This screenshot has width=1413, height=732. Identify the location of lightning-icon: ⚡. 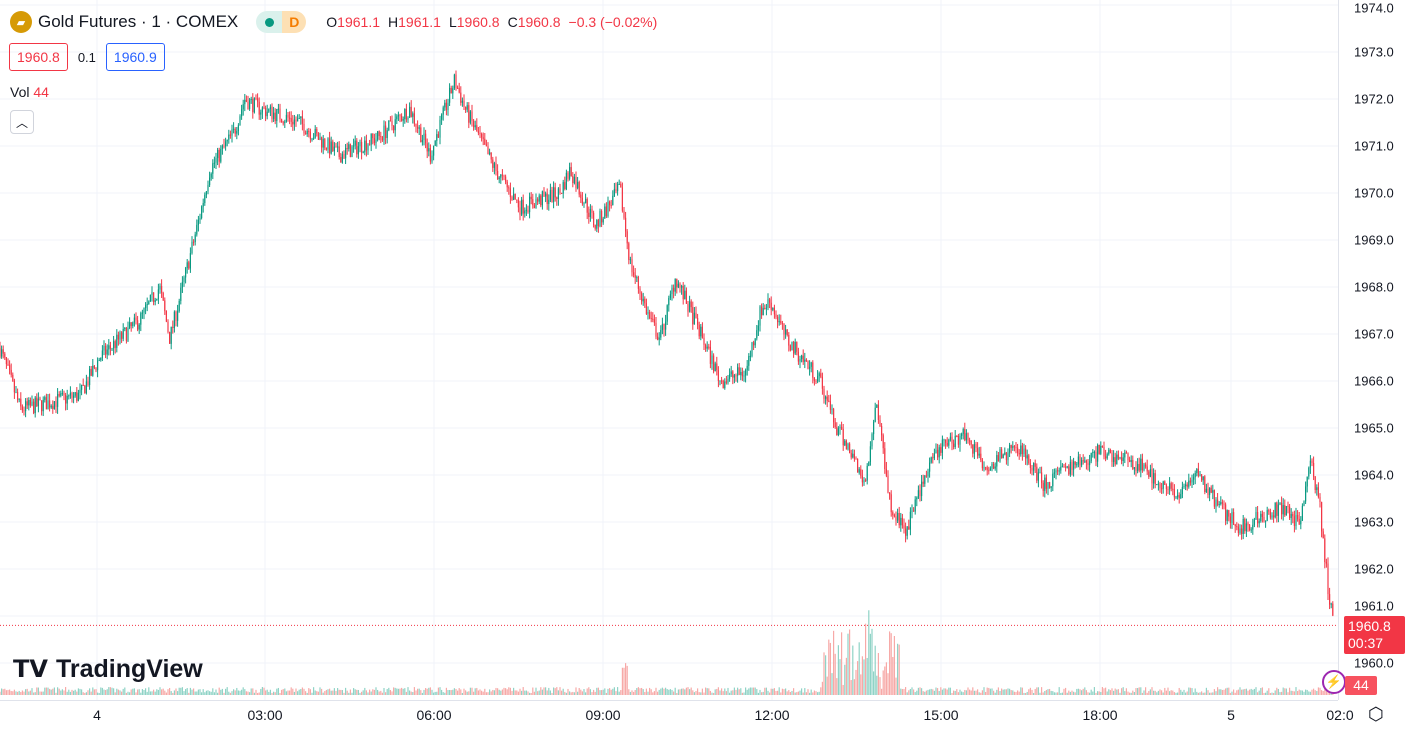
(1334, 682).